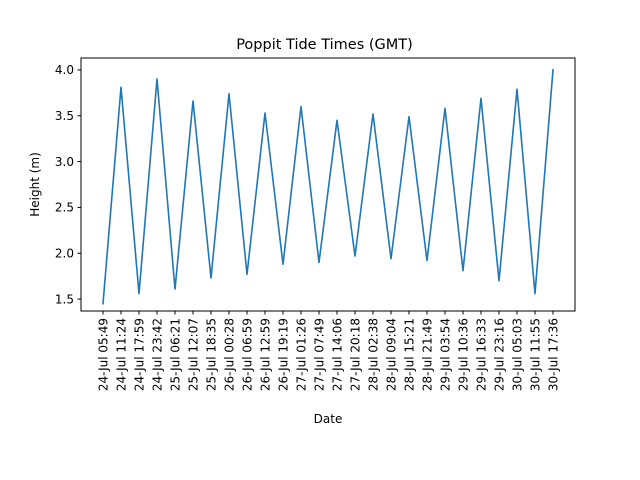 Image resolution: width=640 pixels, height=480 pixels. Describe the element at coordinates (247, 354) in the screenshot. I see `x-tick-label: 26-Jul 06:59` at that location.